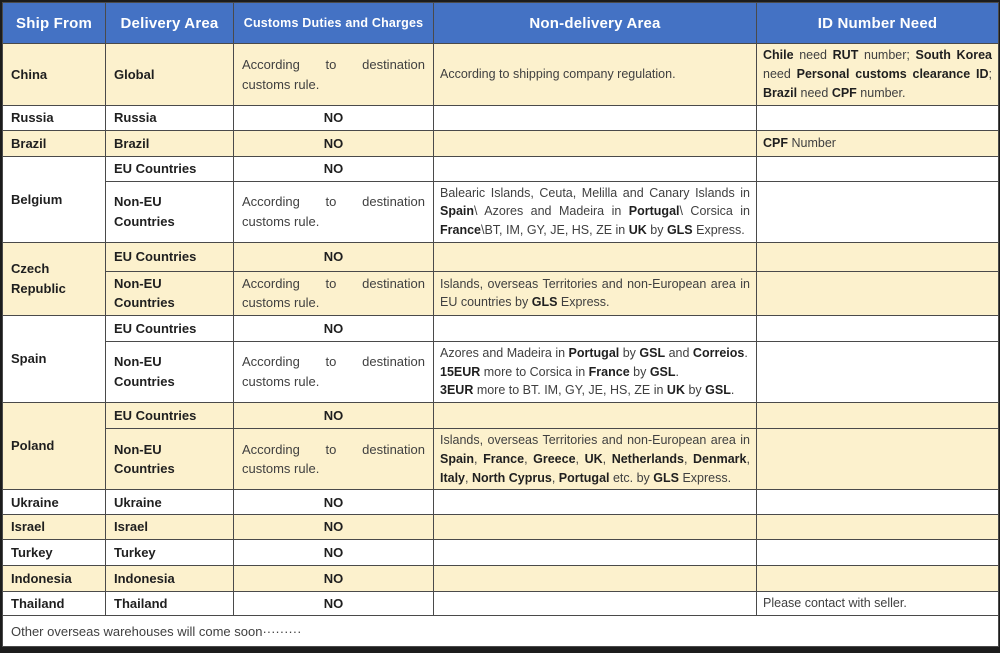  I want to click on ship-from-cell: Thailand, so click(54, 603).